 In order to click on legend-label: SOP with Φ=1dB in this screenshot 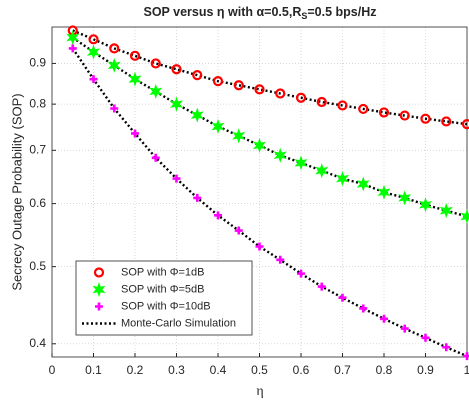, I will do `click(162, 272)`.